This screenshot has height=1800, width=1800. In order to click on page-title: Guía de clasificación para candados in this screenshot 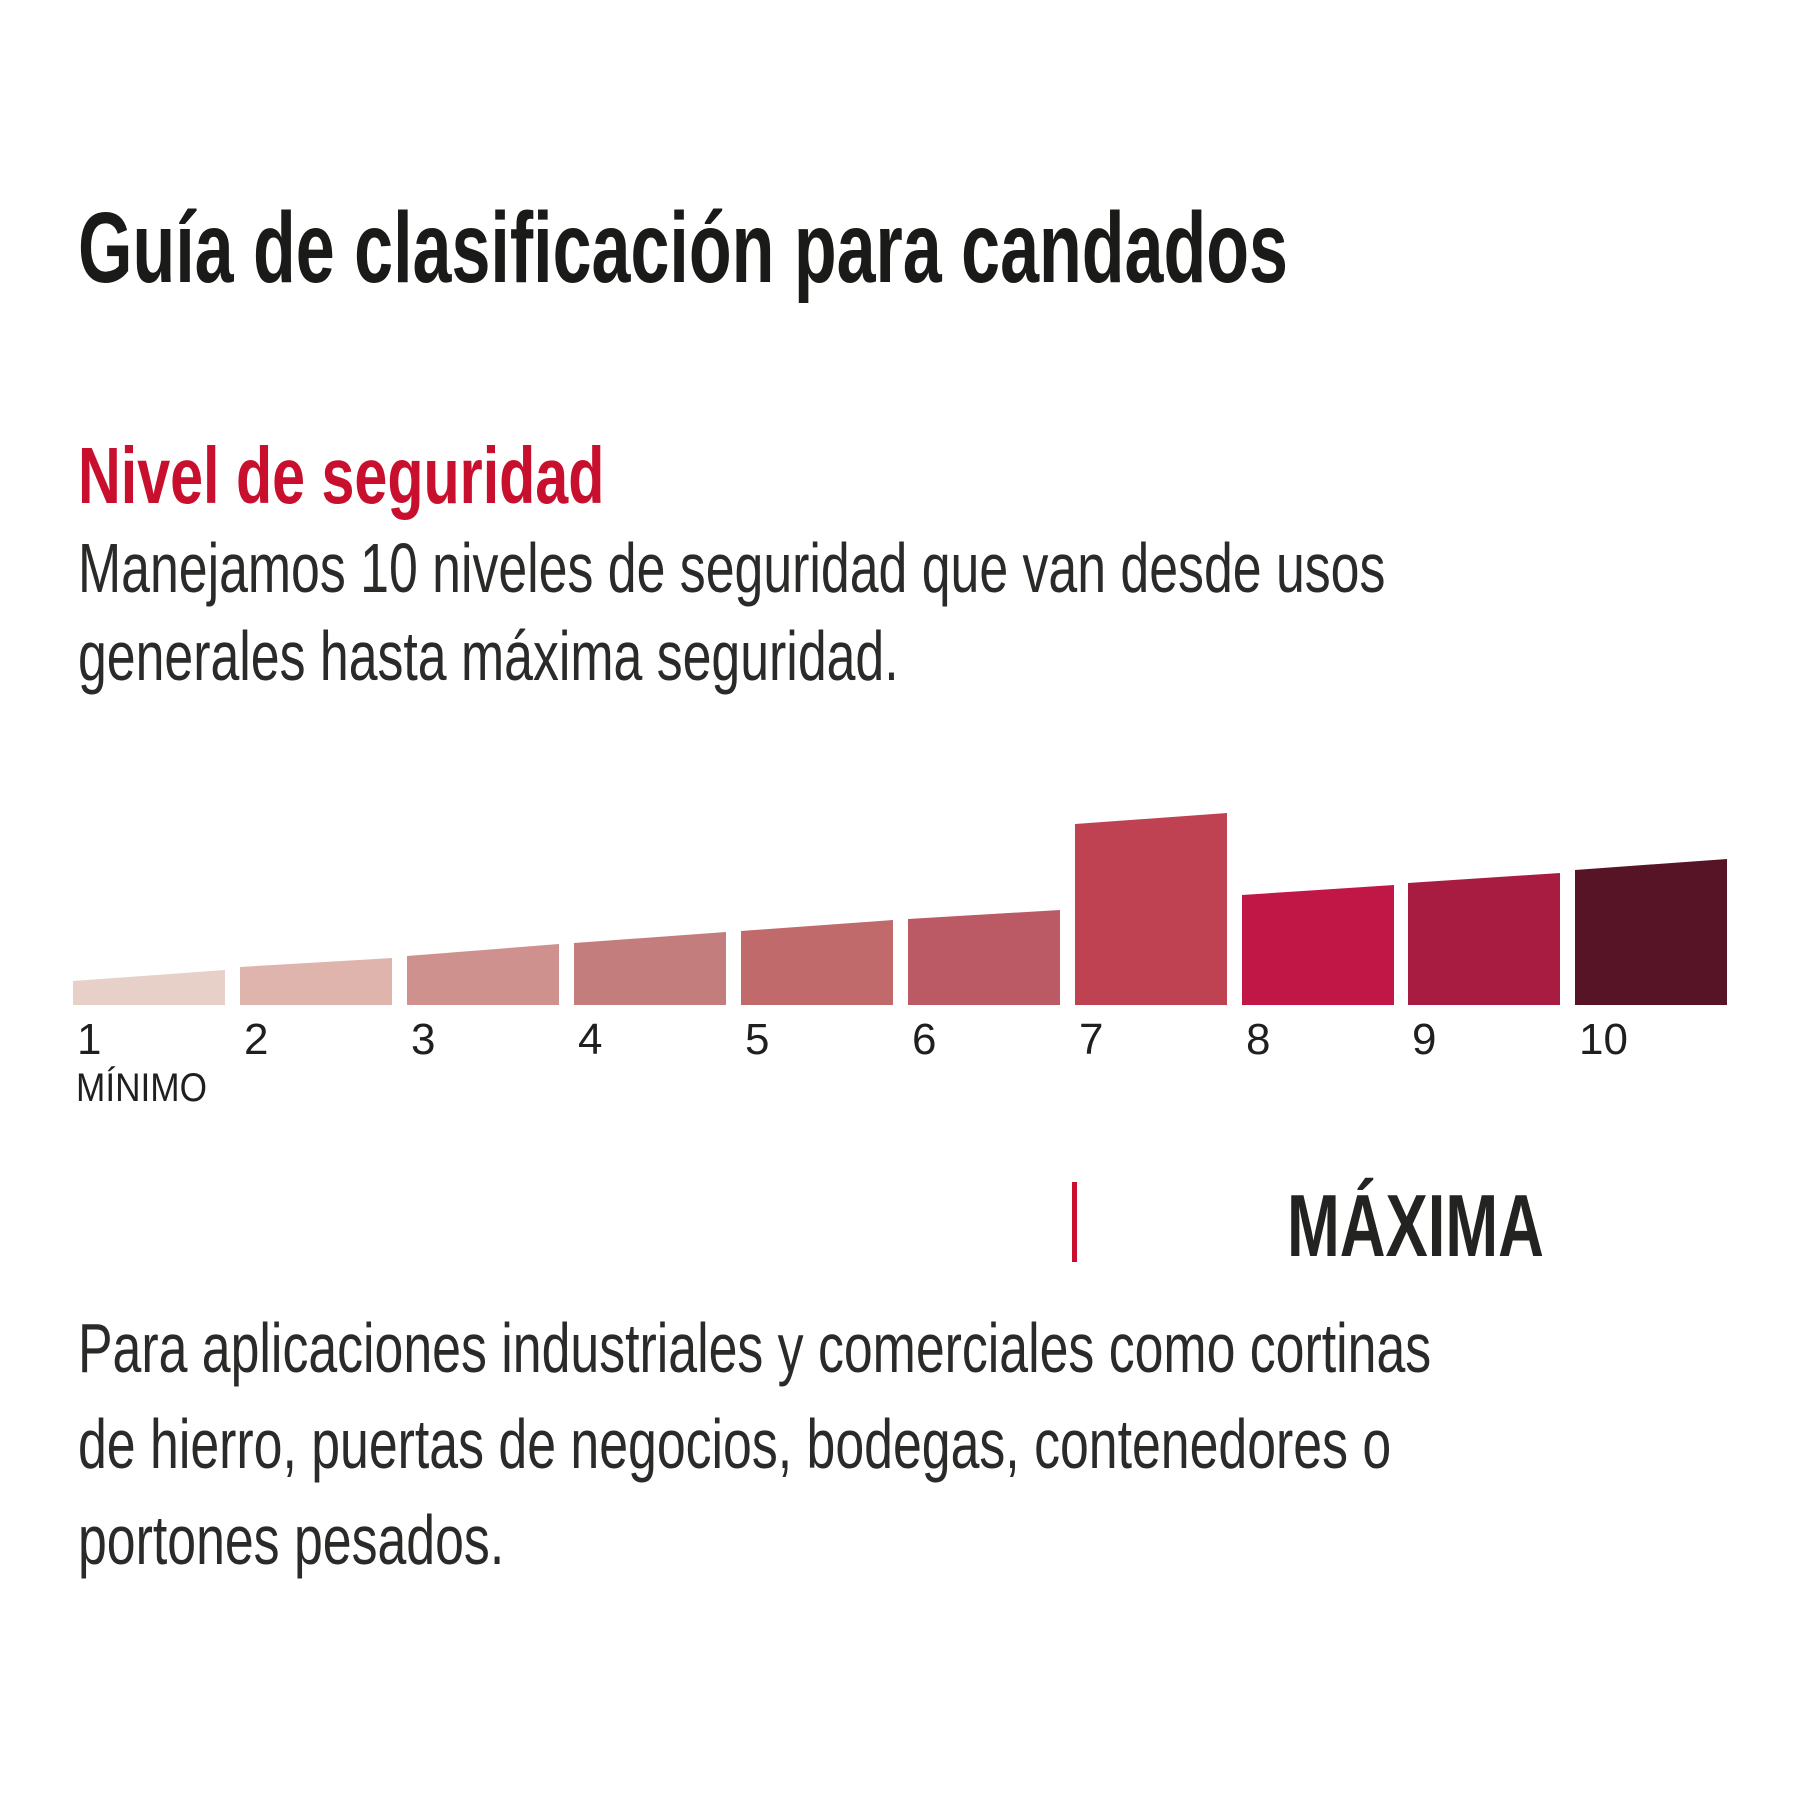, I will do `click(683, 248)`.